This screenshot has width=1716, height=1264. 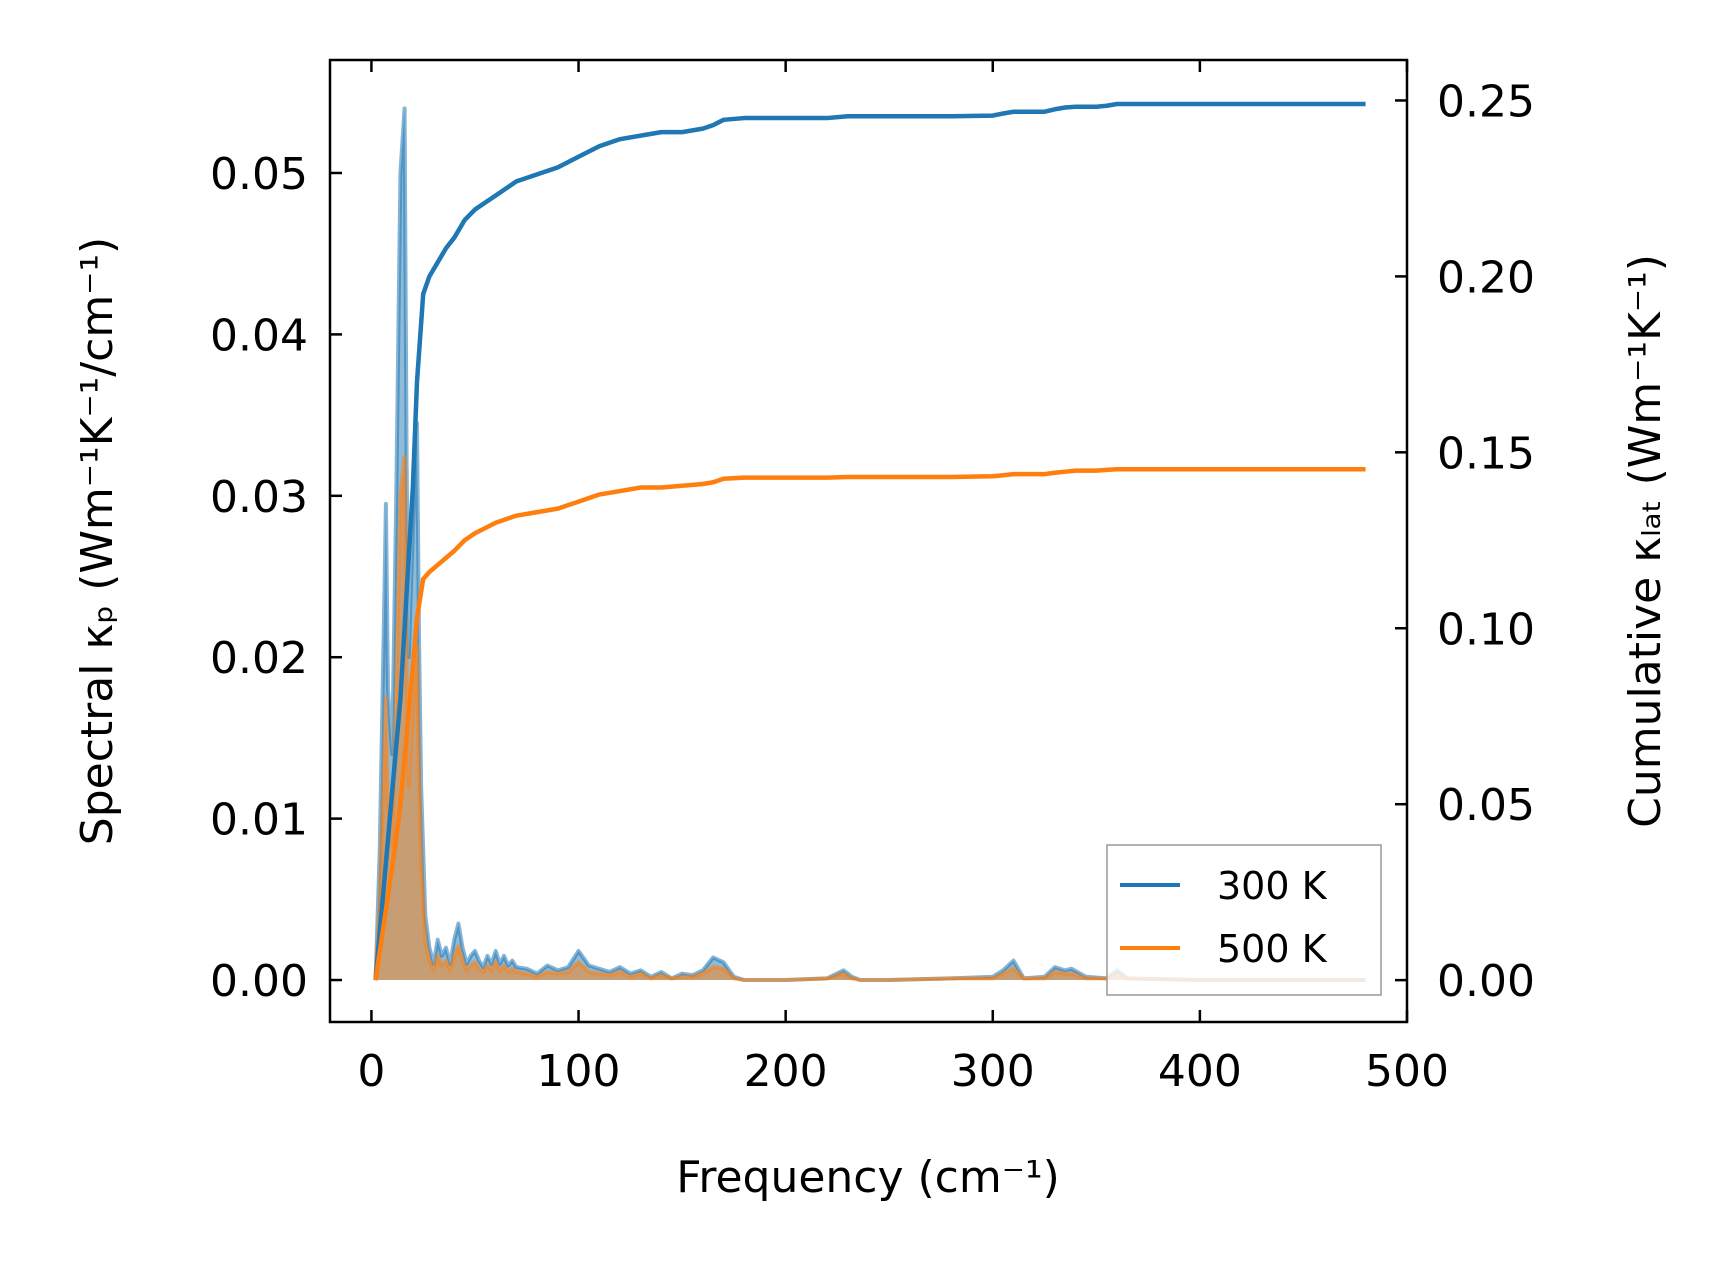 I want to click on x-tick-label: 300, so click(x=993, y=1071).